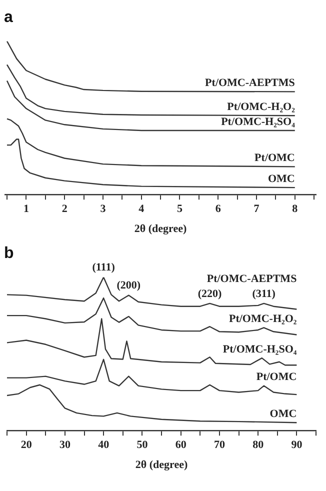  What do you see at coordinates (142, 445) in the screenshot?
I see `x-tick-label: 50` at bounding box center [142, 445].